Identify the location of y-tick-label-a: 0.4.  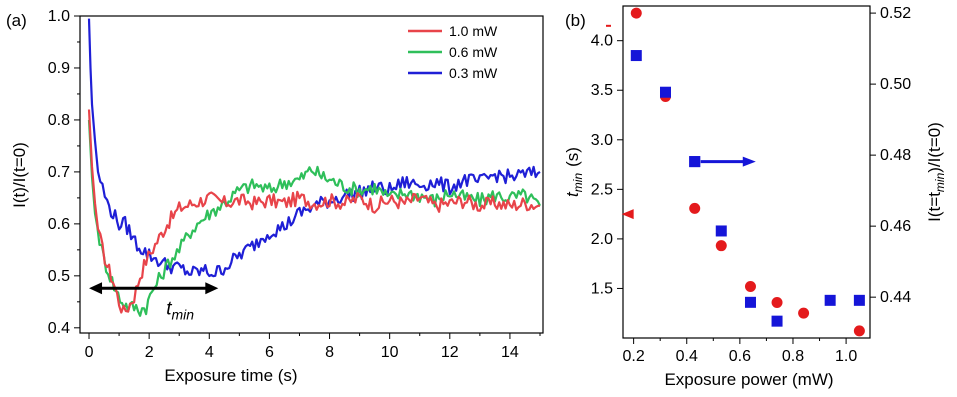
(59, 328).